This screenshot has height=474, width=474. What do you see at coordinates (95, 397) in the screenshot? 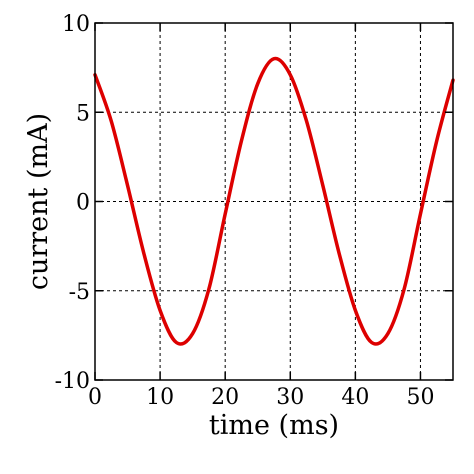
I see `x-tick-label: 0` at bounding box center [95, 397].